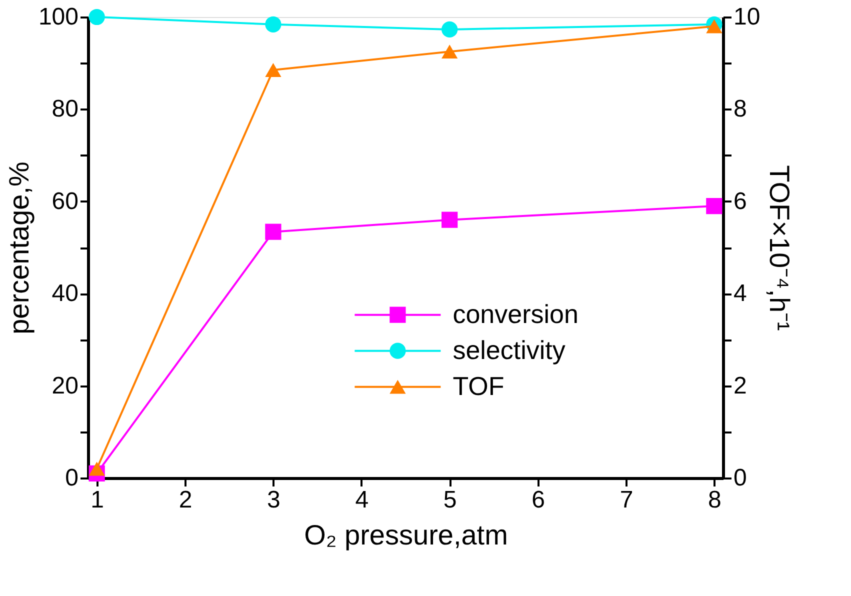 Image resolution: width=851 pixels, height=596 pixels. Describe the element at coordinates (97, 500) in the screenshot. I see `x-tick-label: 1` at that location.